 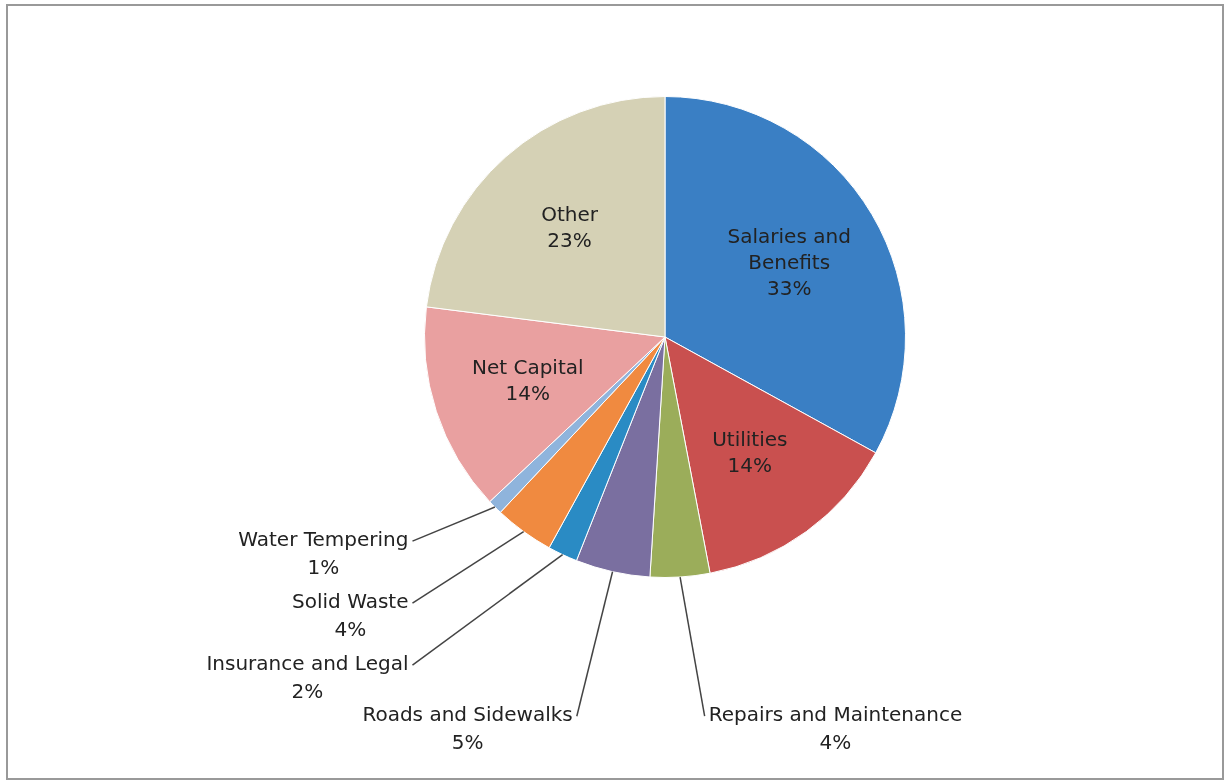 What do you see at coordinates (569, 239) in the screenshot?
I see `data-label: 23%` at bounding box center [569, 239].